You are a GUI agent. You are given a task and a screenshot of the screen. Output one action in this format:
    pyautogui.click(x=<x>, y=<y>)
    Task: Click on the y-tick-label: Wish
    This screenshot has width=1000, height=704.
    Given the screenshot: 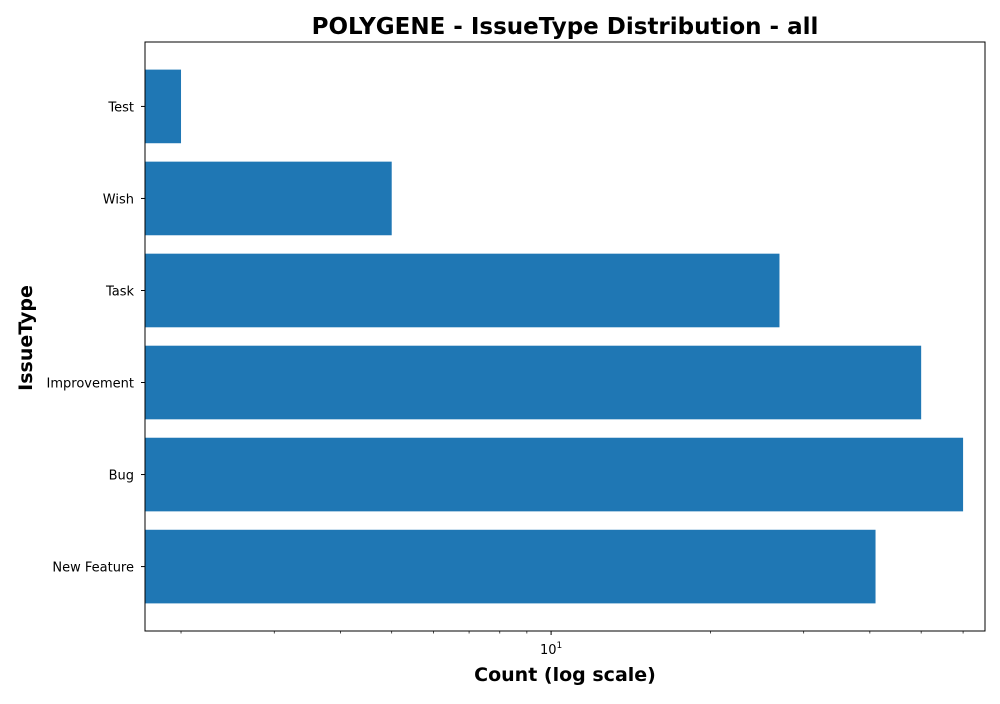 What is the action you would take?
    pyautogui.click(x=118, y=199)
    